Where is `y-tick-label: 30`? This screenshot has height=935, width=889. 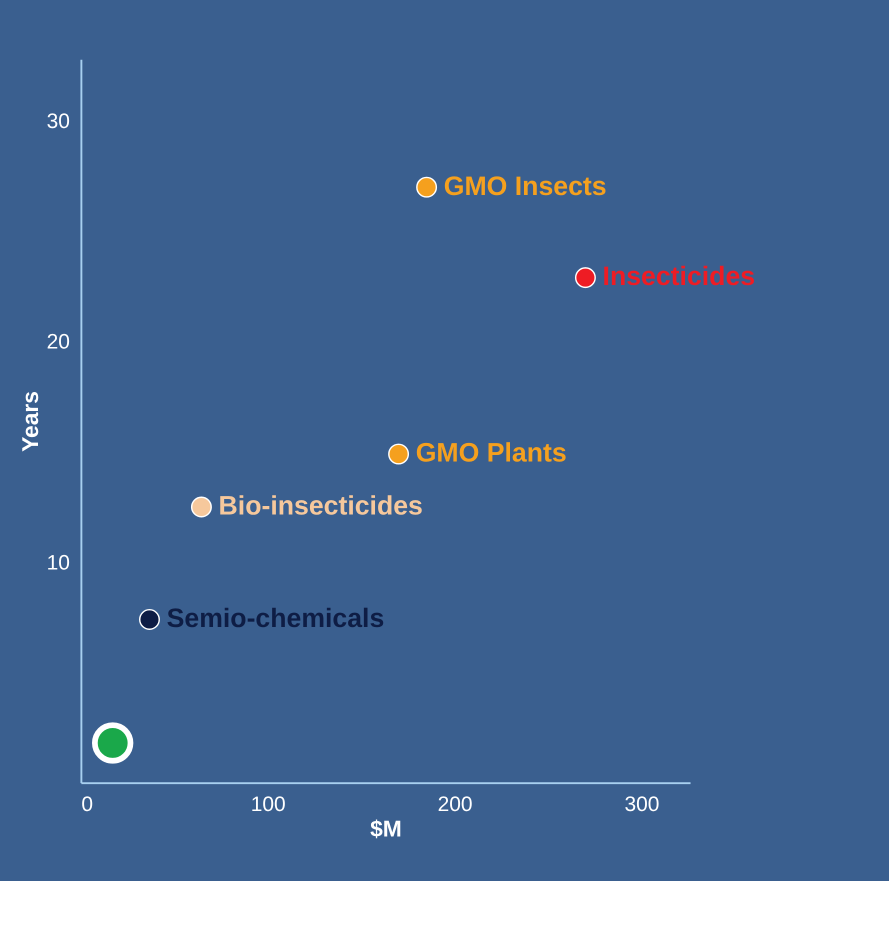 y-tick-label: 30 is located at coordinates (58, 122).